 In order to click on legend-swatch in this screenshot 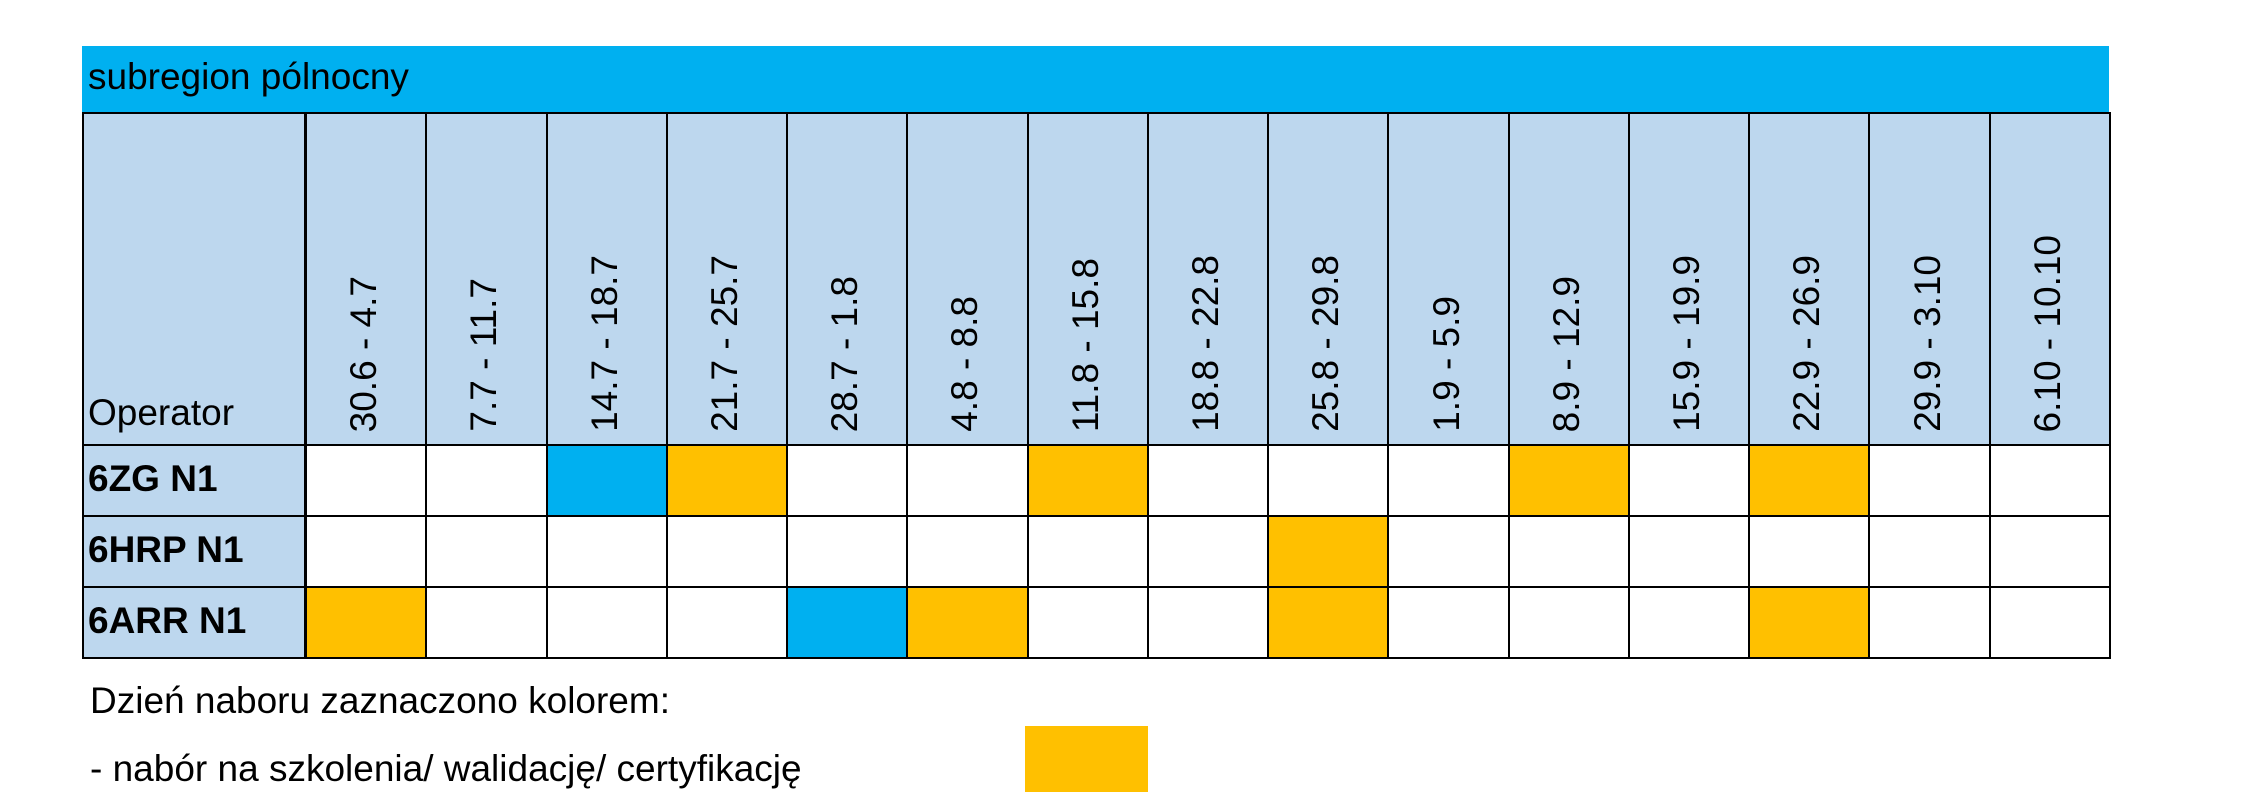, I will do `click(1086, 759)`.